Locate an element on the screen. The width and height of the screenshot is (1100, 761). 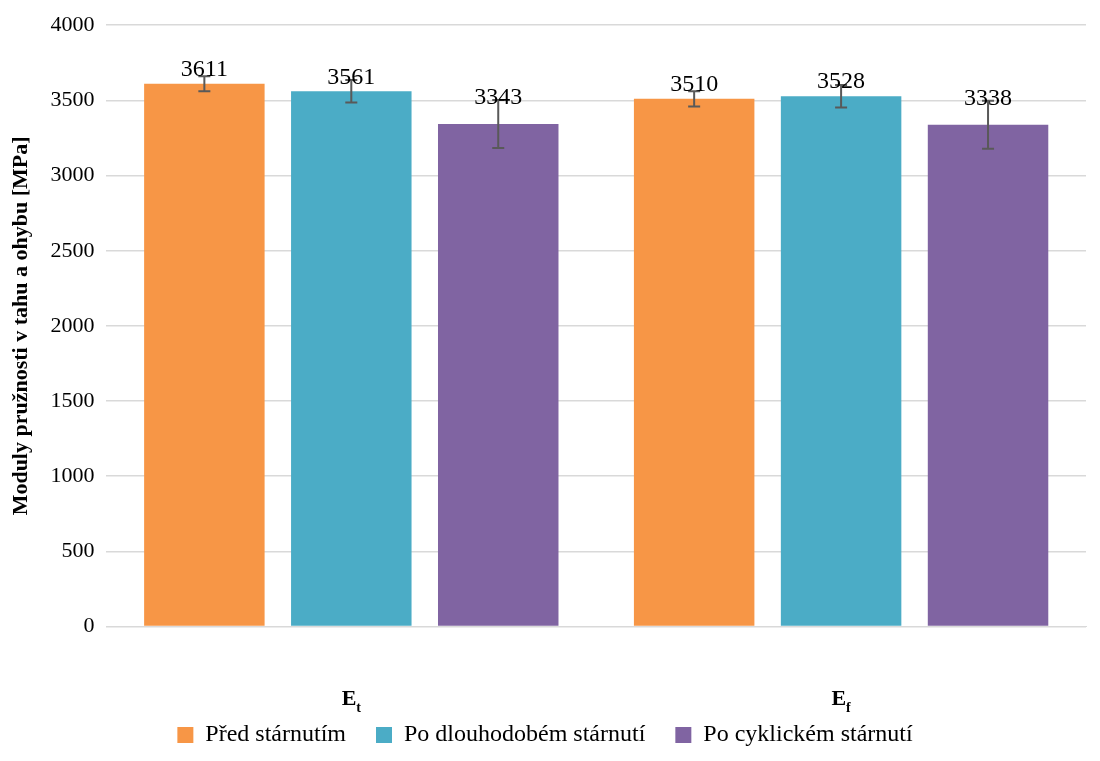
data-label: 3611 is located at coordinates (204, 67).